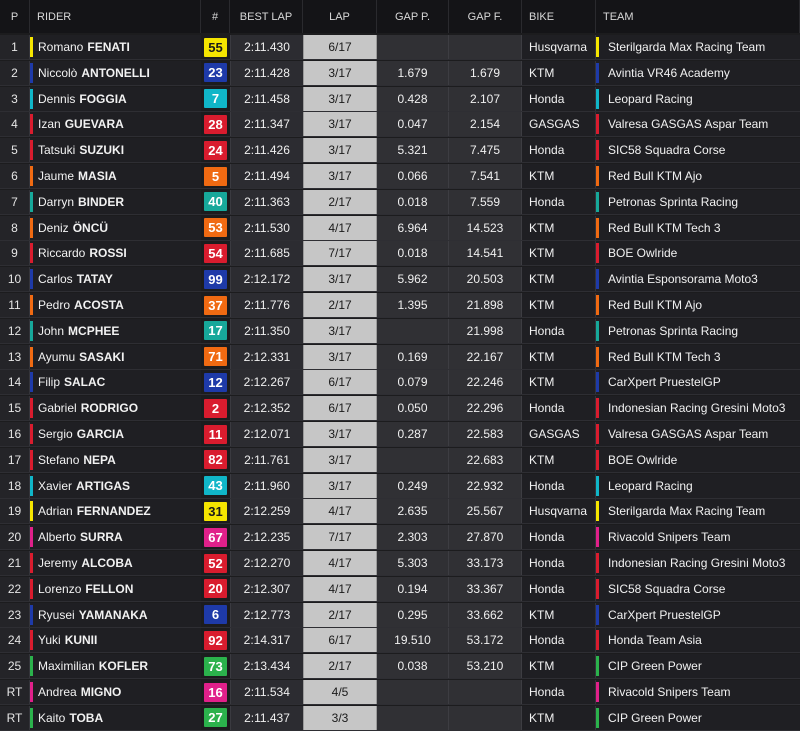  What do you see at coordinates (115, 382) in the screenshot?
I see `rider-cell: Filip SALAC` at bounding box center [115, 382].